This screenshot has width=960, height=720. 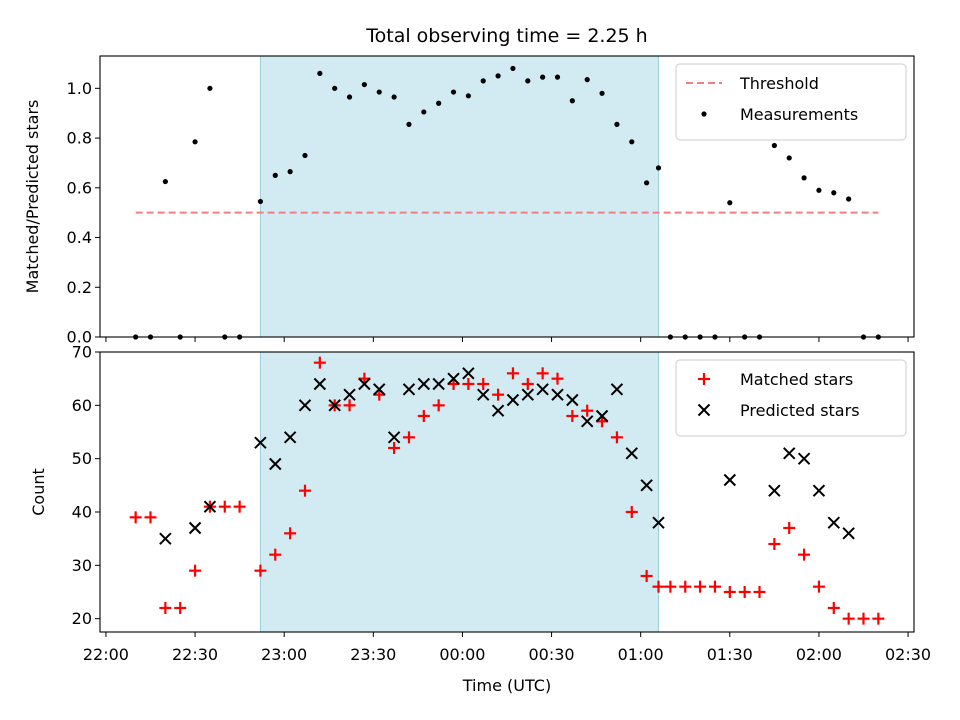 What do you see at coordinates (513, 400) in the screenshot?
I see `bottom-predicted-stars-point-20-b` at bounding box center [513, 400].